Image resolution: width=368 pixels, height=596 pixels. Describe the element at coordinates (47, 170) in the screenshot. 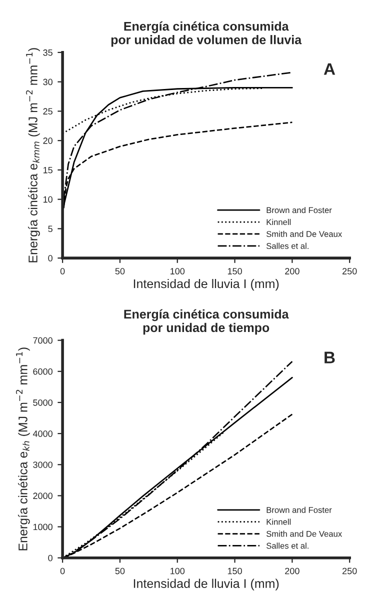

I see `y-tick-label: 15` at that location.